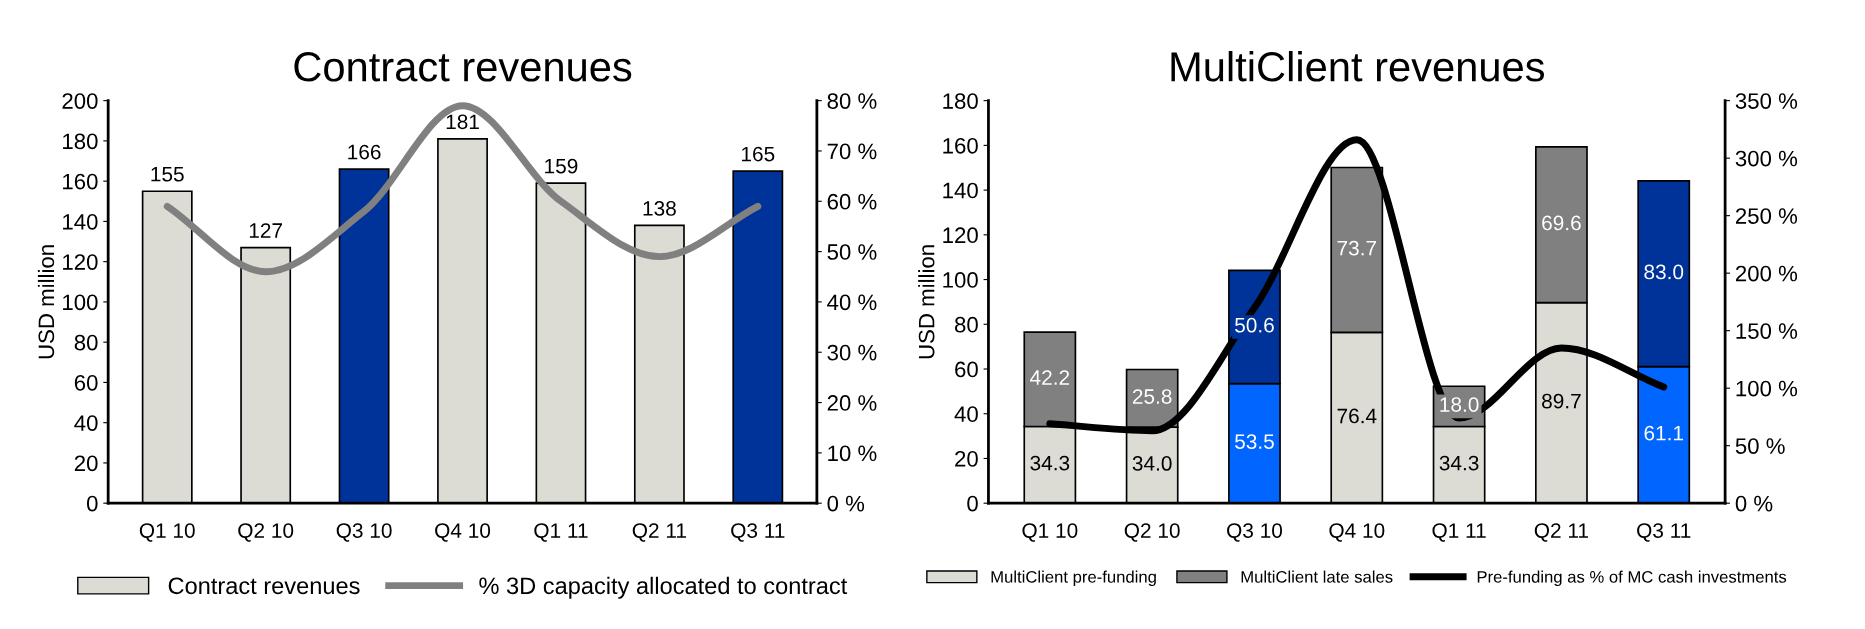  I want to click on y2-tick-label: 30 %, so click(852, 352).